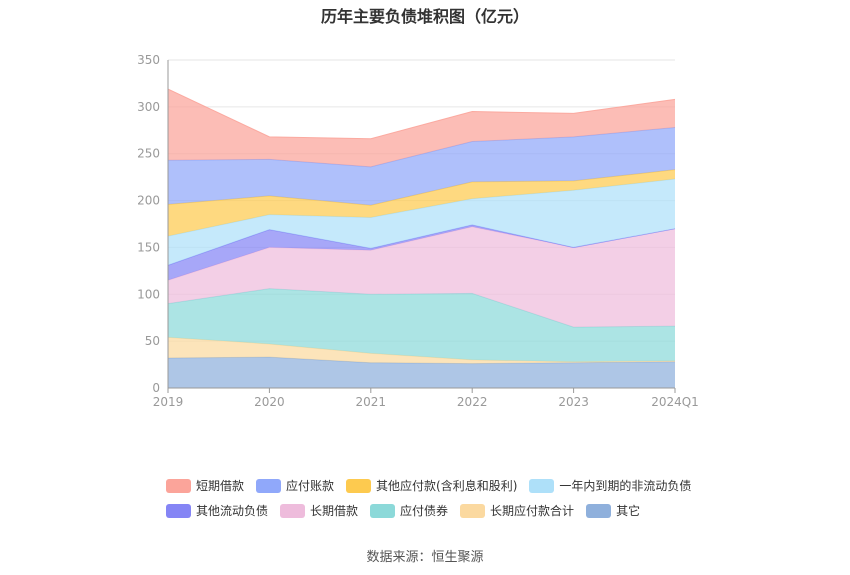 Image resolution: width=850 pixels, height=575 pixels. What do you see at coordinates (156, 388) in the screenshot?
I see `y-tick-label: 0` at bounding box center [156, 388].